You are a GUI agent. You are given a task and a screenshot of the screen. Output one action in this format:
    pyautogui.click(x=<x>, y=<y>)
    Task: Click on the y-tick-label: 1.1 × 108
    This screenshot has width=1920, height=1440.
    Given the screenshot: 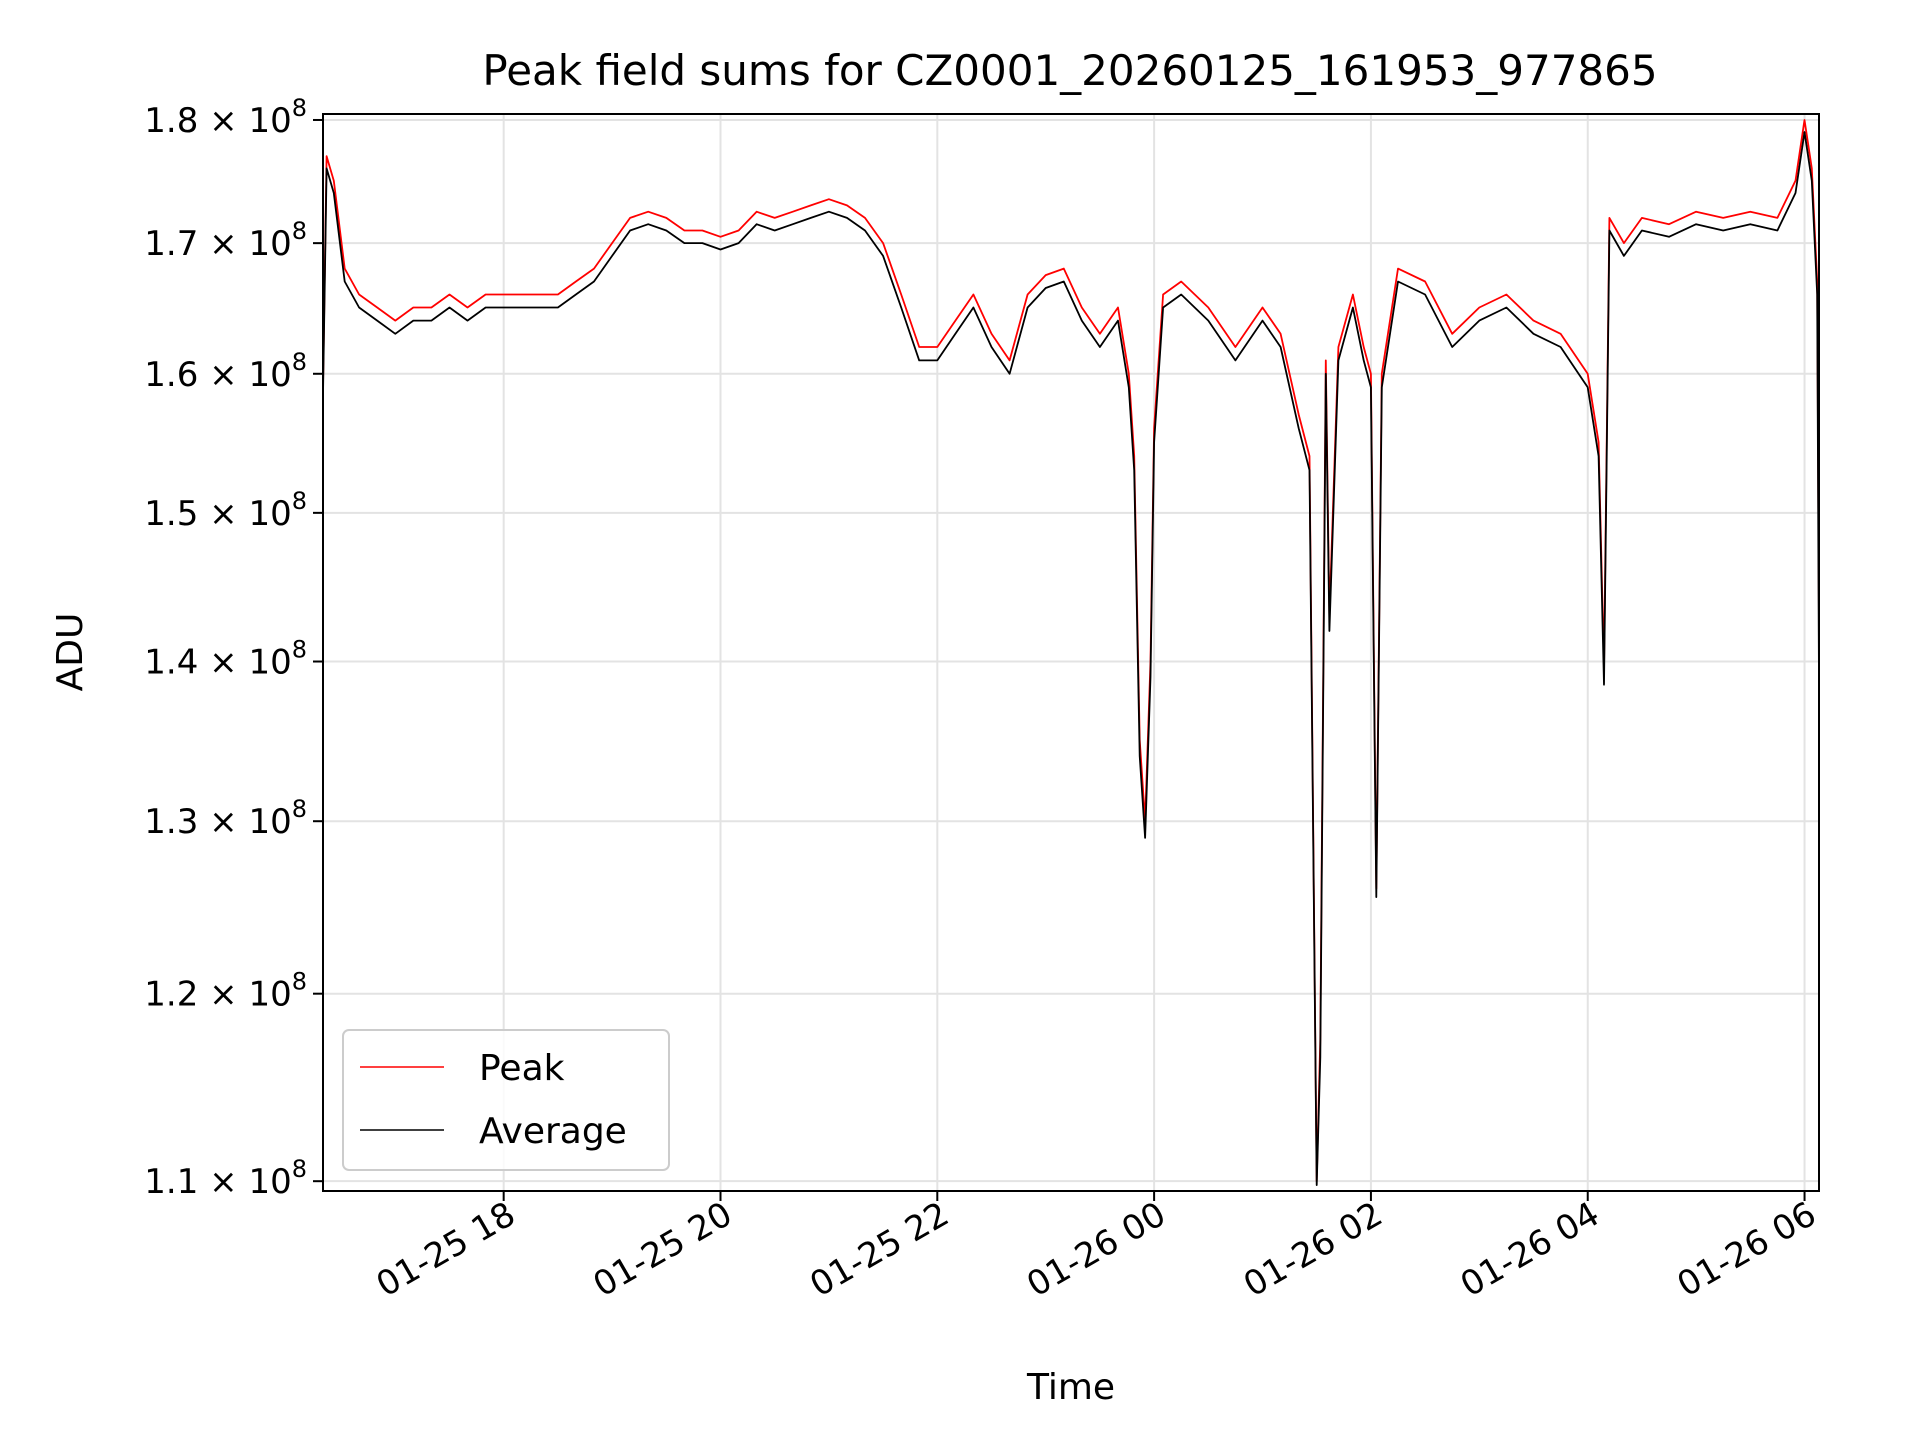 What is the action you would take?
    pyautogui.click(x=225, y=1178)
    